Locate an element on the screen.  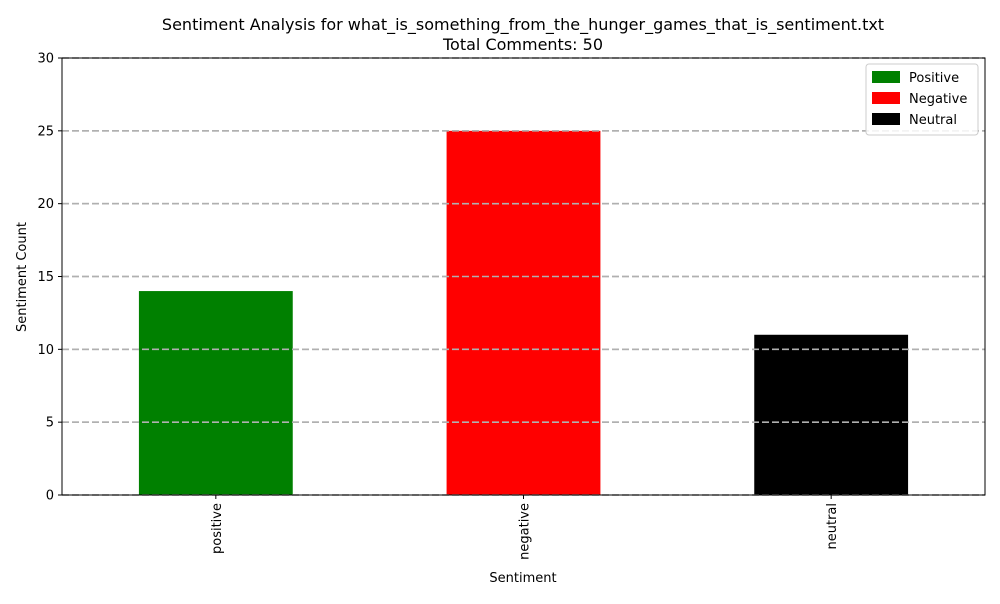
y-tick-label: 15 is located at coordinates (45, 277).